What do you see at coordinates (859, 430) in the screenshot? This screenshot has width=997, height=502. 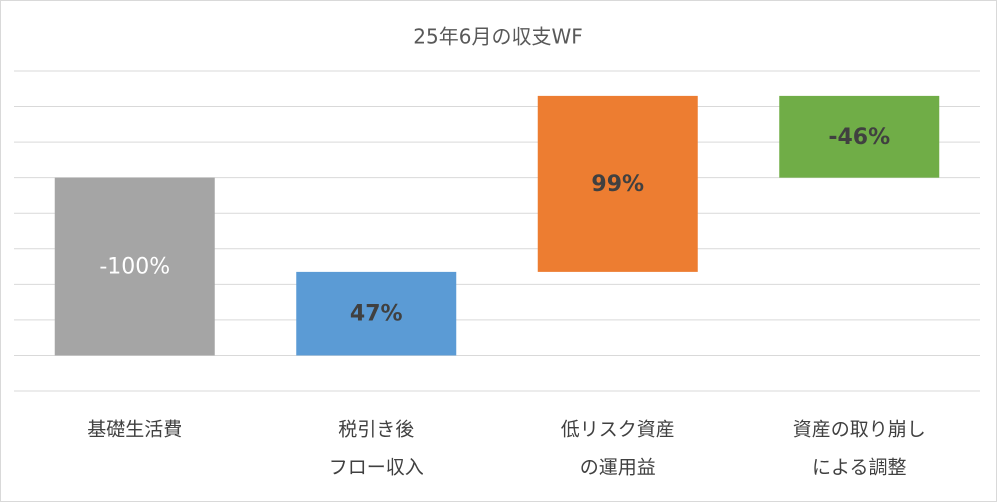 I see `x-tick-label: 資産の取り崩し` at bounding box center [859, 430].